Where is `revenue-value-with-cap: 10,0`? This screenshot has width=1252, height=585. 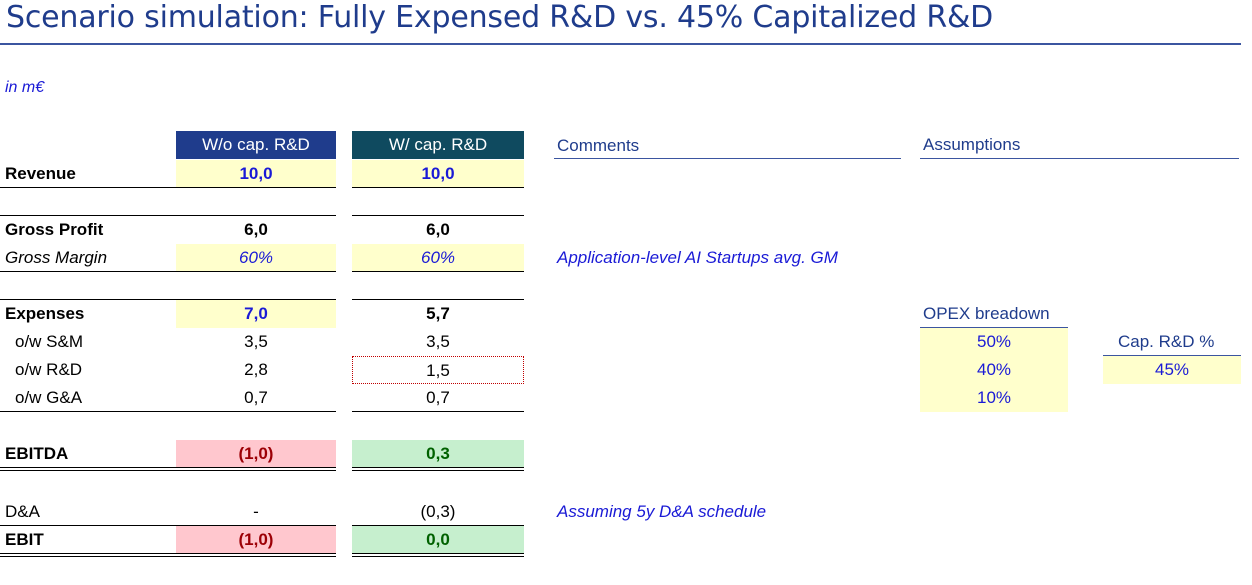 revenue-value-with-cap: 10,0 is located at coordinates (438, 174).